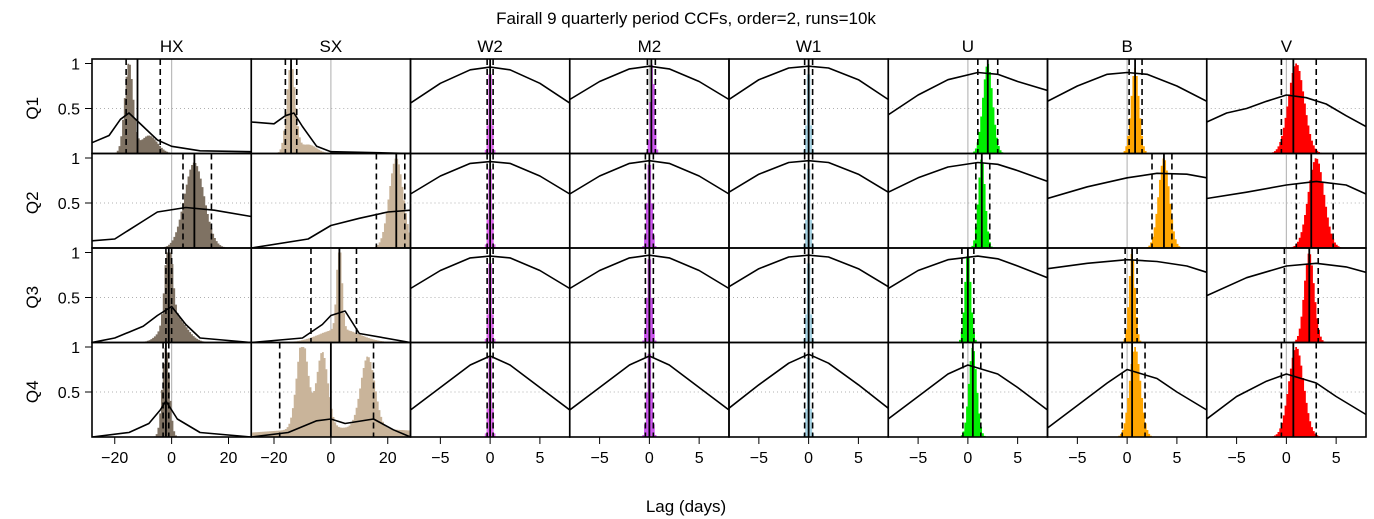 This screenshot has height=519, width=1374. I want to click on panel-q1-hx, so click(172, 106).